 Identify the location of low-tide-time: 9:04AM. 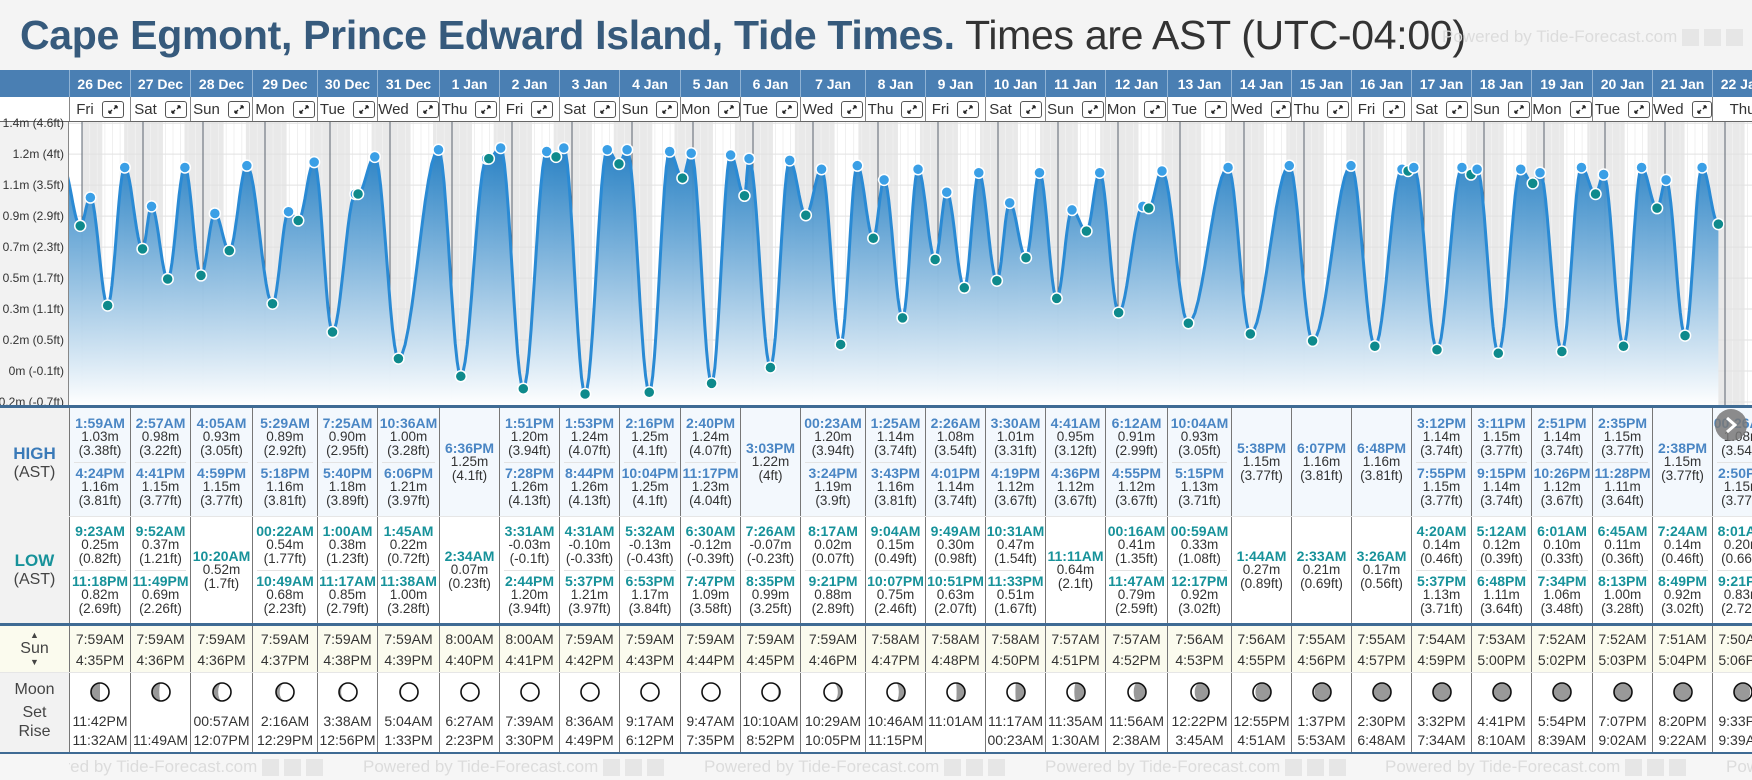
(895, 530).